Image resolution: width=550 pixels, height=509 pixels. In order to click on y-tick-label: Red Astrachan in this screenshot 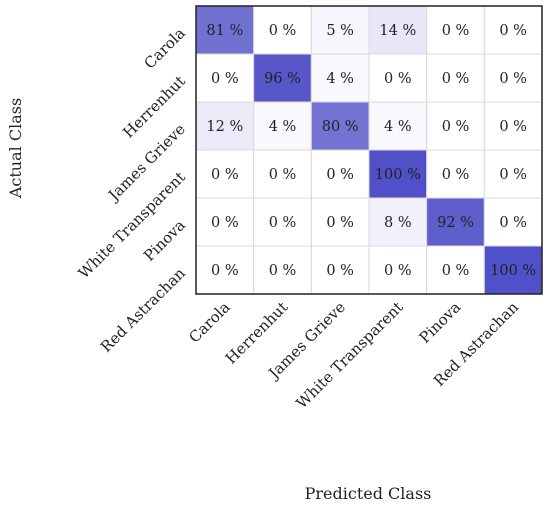, I will do `click(143, 310)`.